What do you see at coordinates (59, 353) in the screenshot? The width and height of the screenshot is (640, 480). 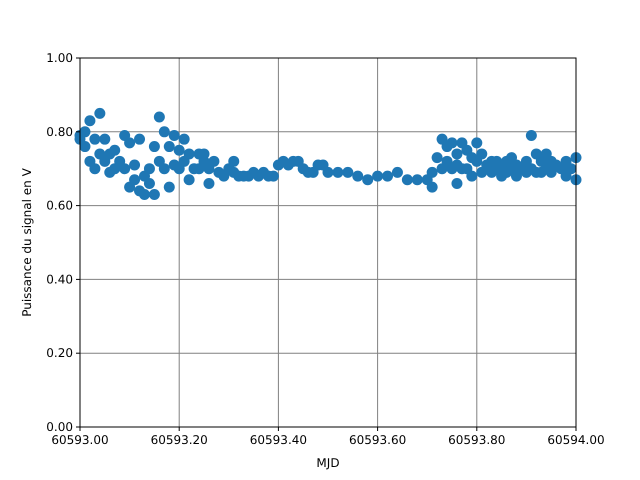 I see `y-tick-label: 0.20` at bounding box center [59, 353].